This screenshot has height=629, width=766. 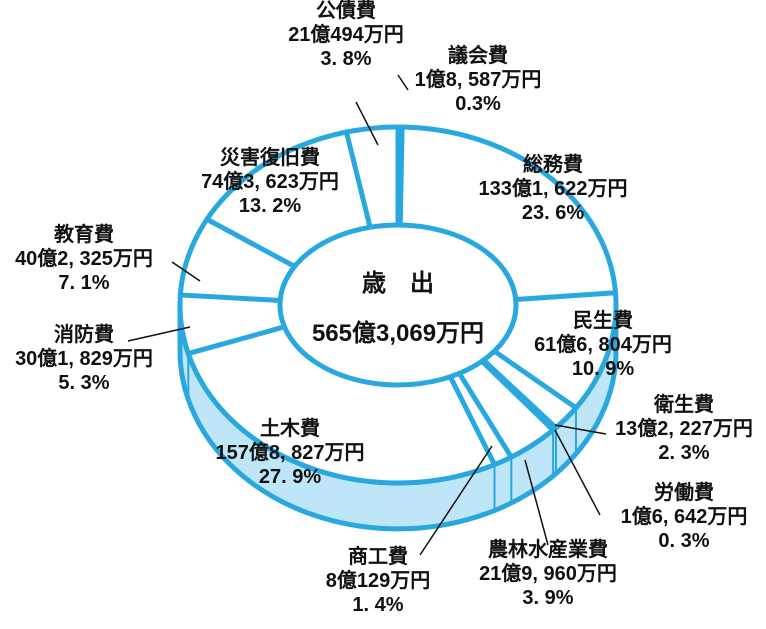 I want to click on donut-center-hole, so click(x=398, y=305).